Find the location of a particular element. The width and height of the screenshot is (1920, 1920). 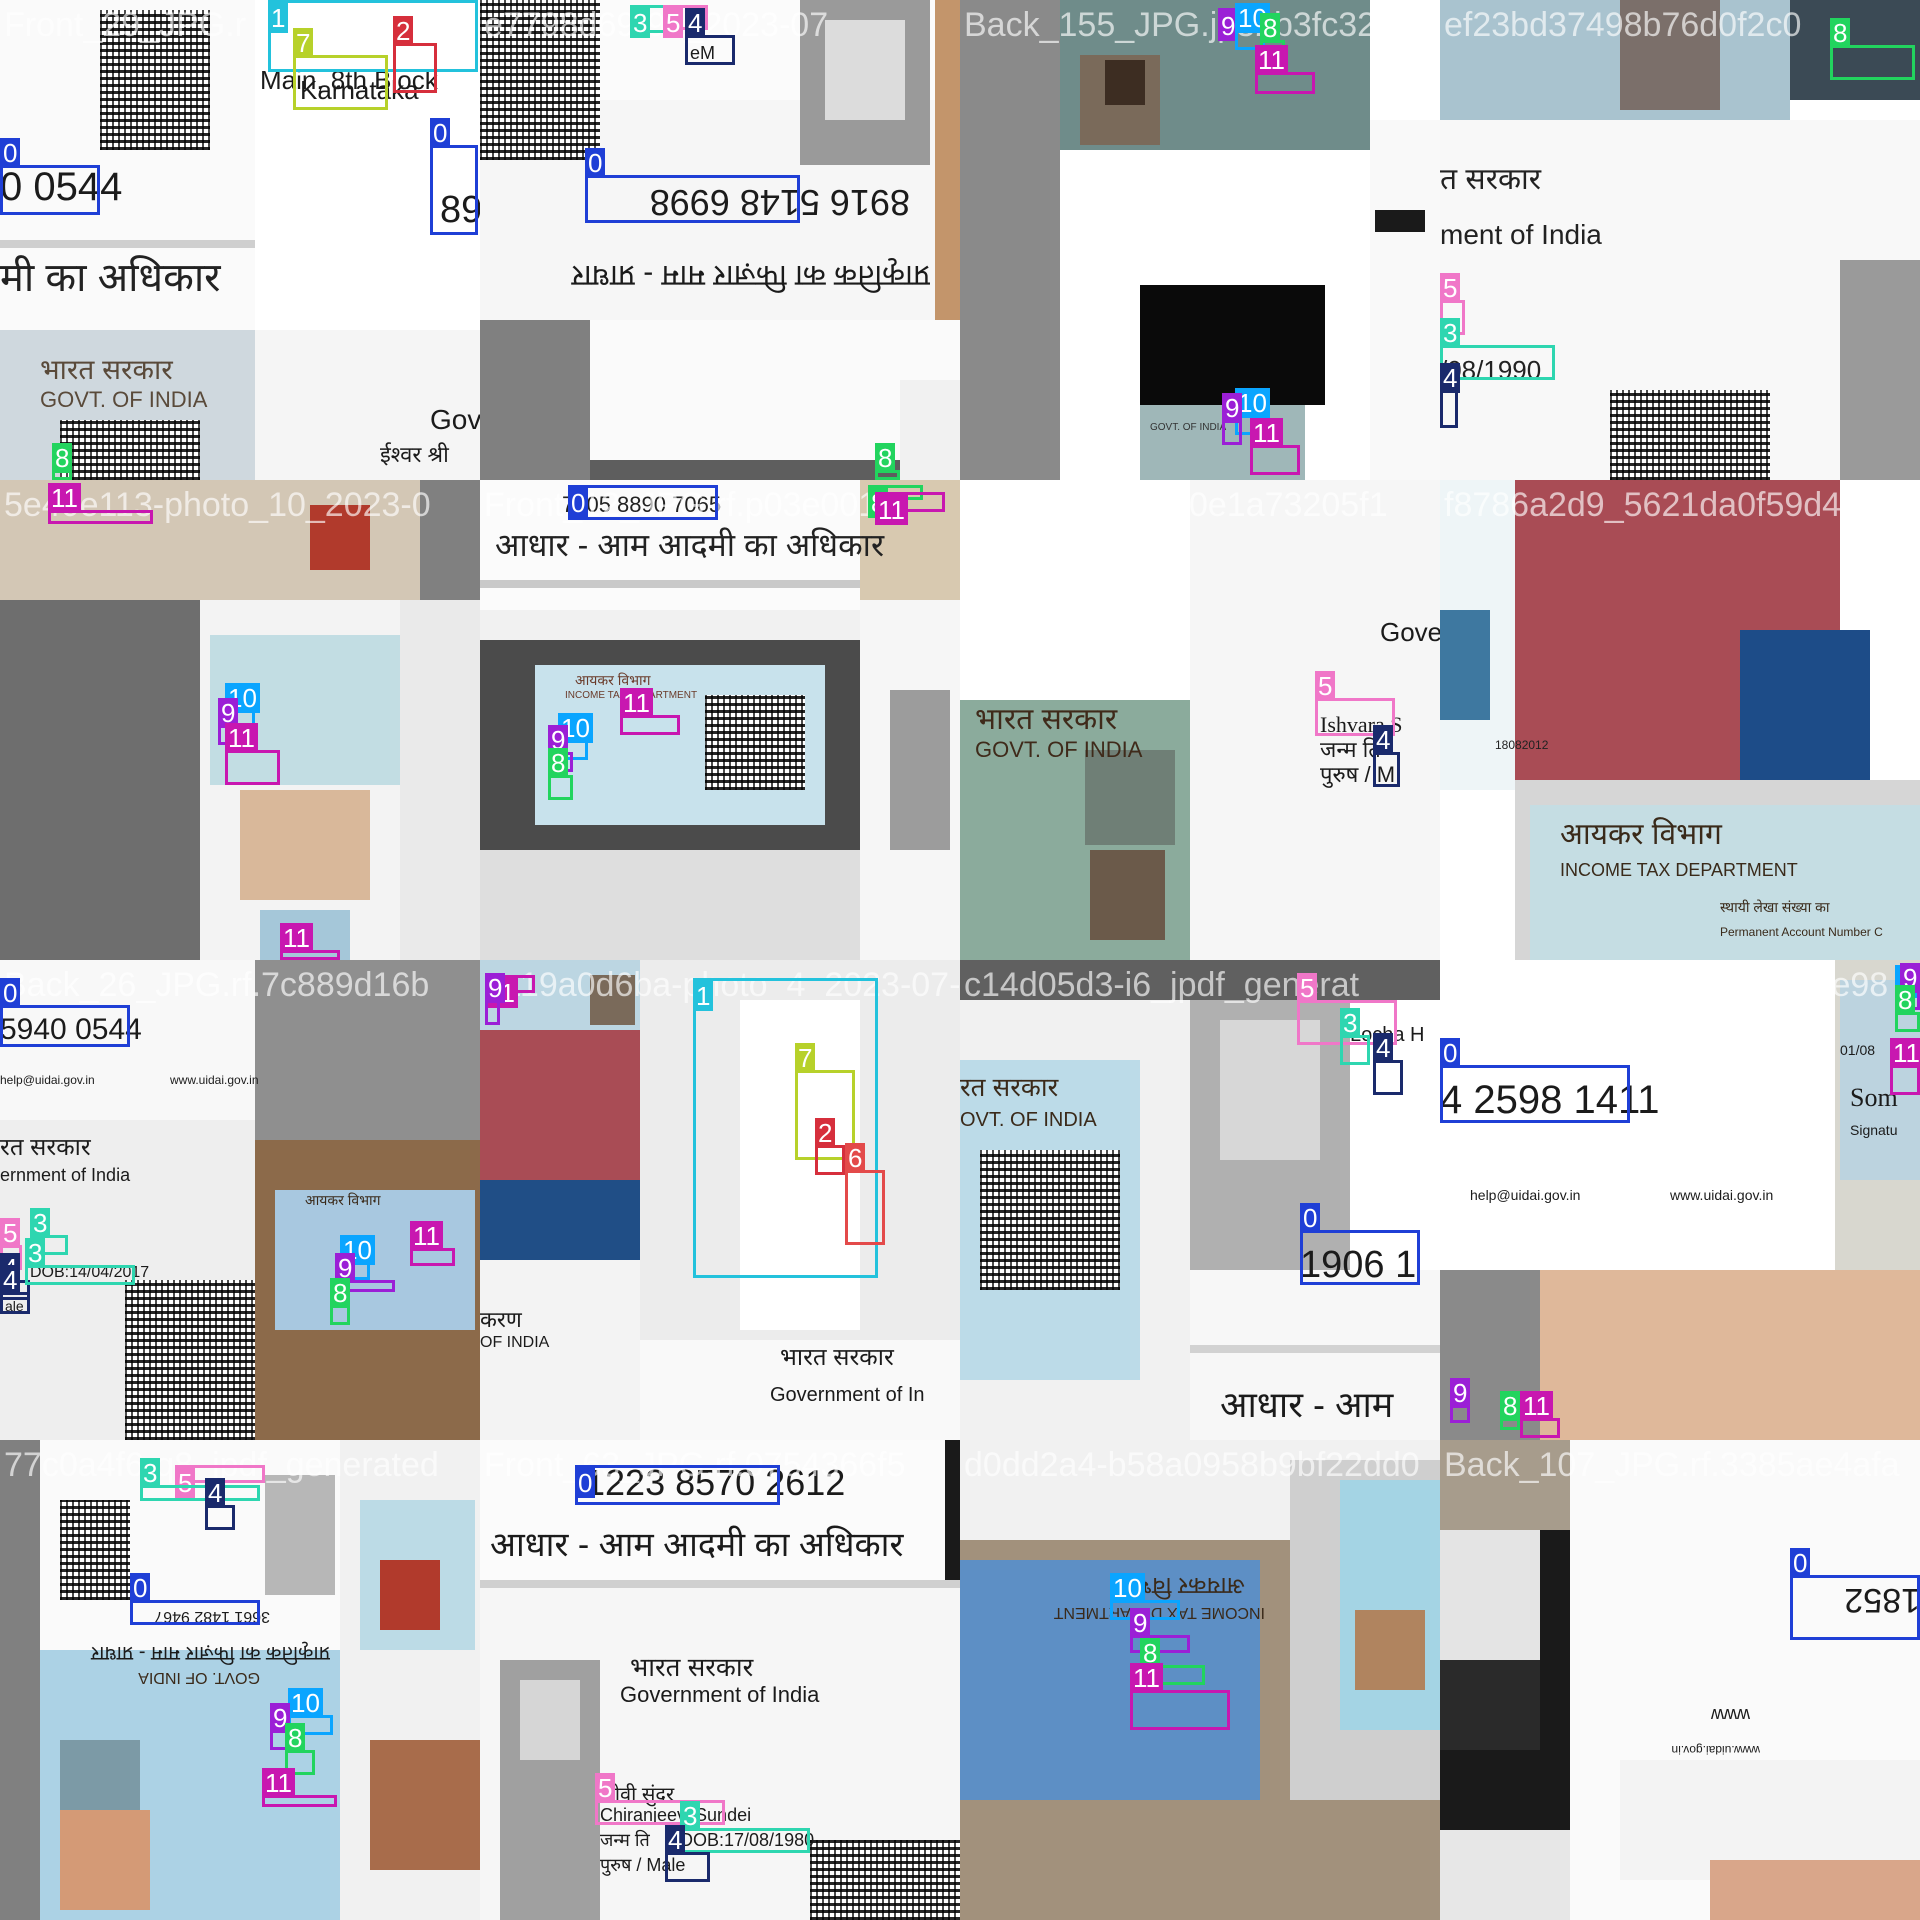

card-text: मी का अधिकार is located at coordinates (110, 278).